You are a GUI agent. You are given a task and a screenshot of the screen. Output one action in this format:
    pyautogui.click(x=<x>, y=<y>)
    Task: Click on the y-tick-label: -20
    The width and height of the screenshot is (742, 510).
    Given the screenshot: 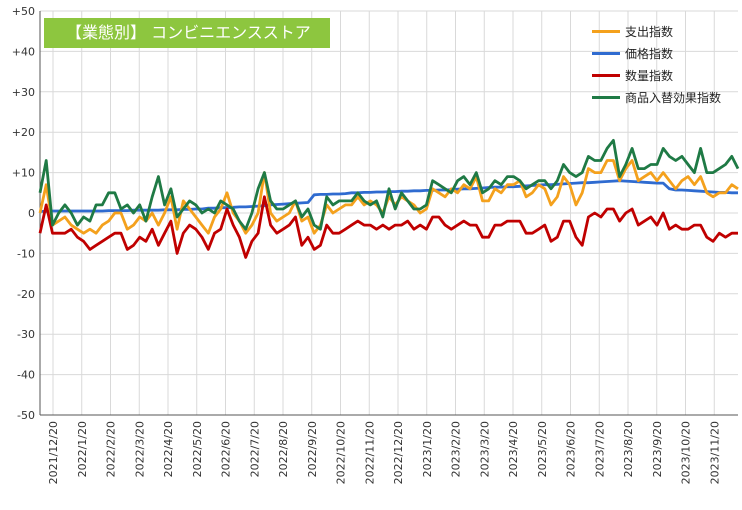 What is the action you would take?
    pyautogui.click(x=26, y=294)
    